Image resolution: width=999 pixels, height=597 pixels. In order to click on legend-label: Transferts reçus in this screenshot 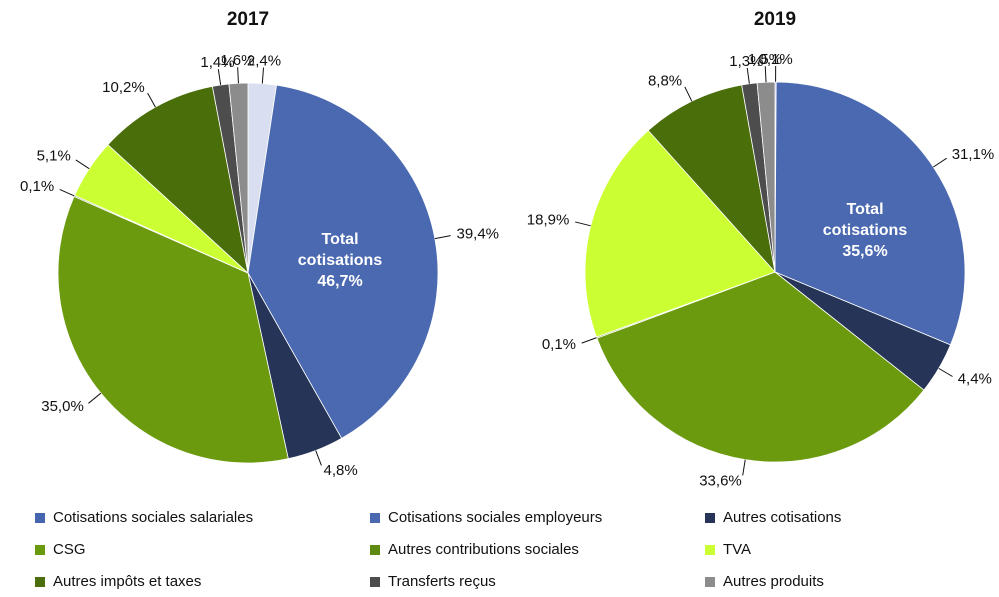, I will do `click(442, 581)`.